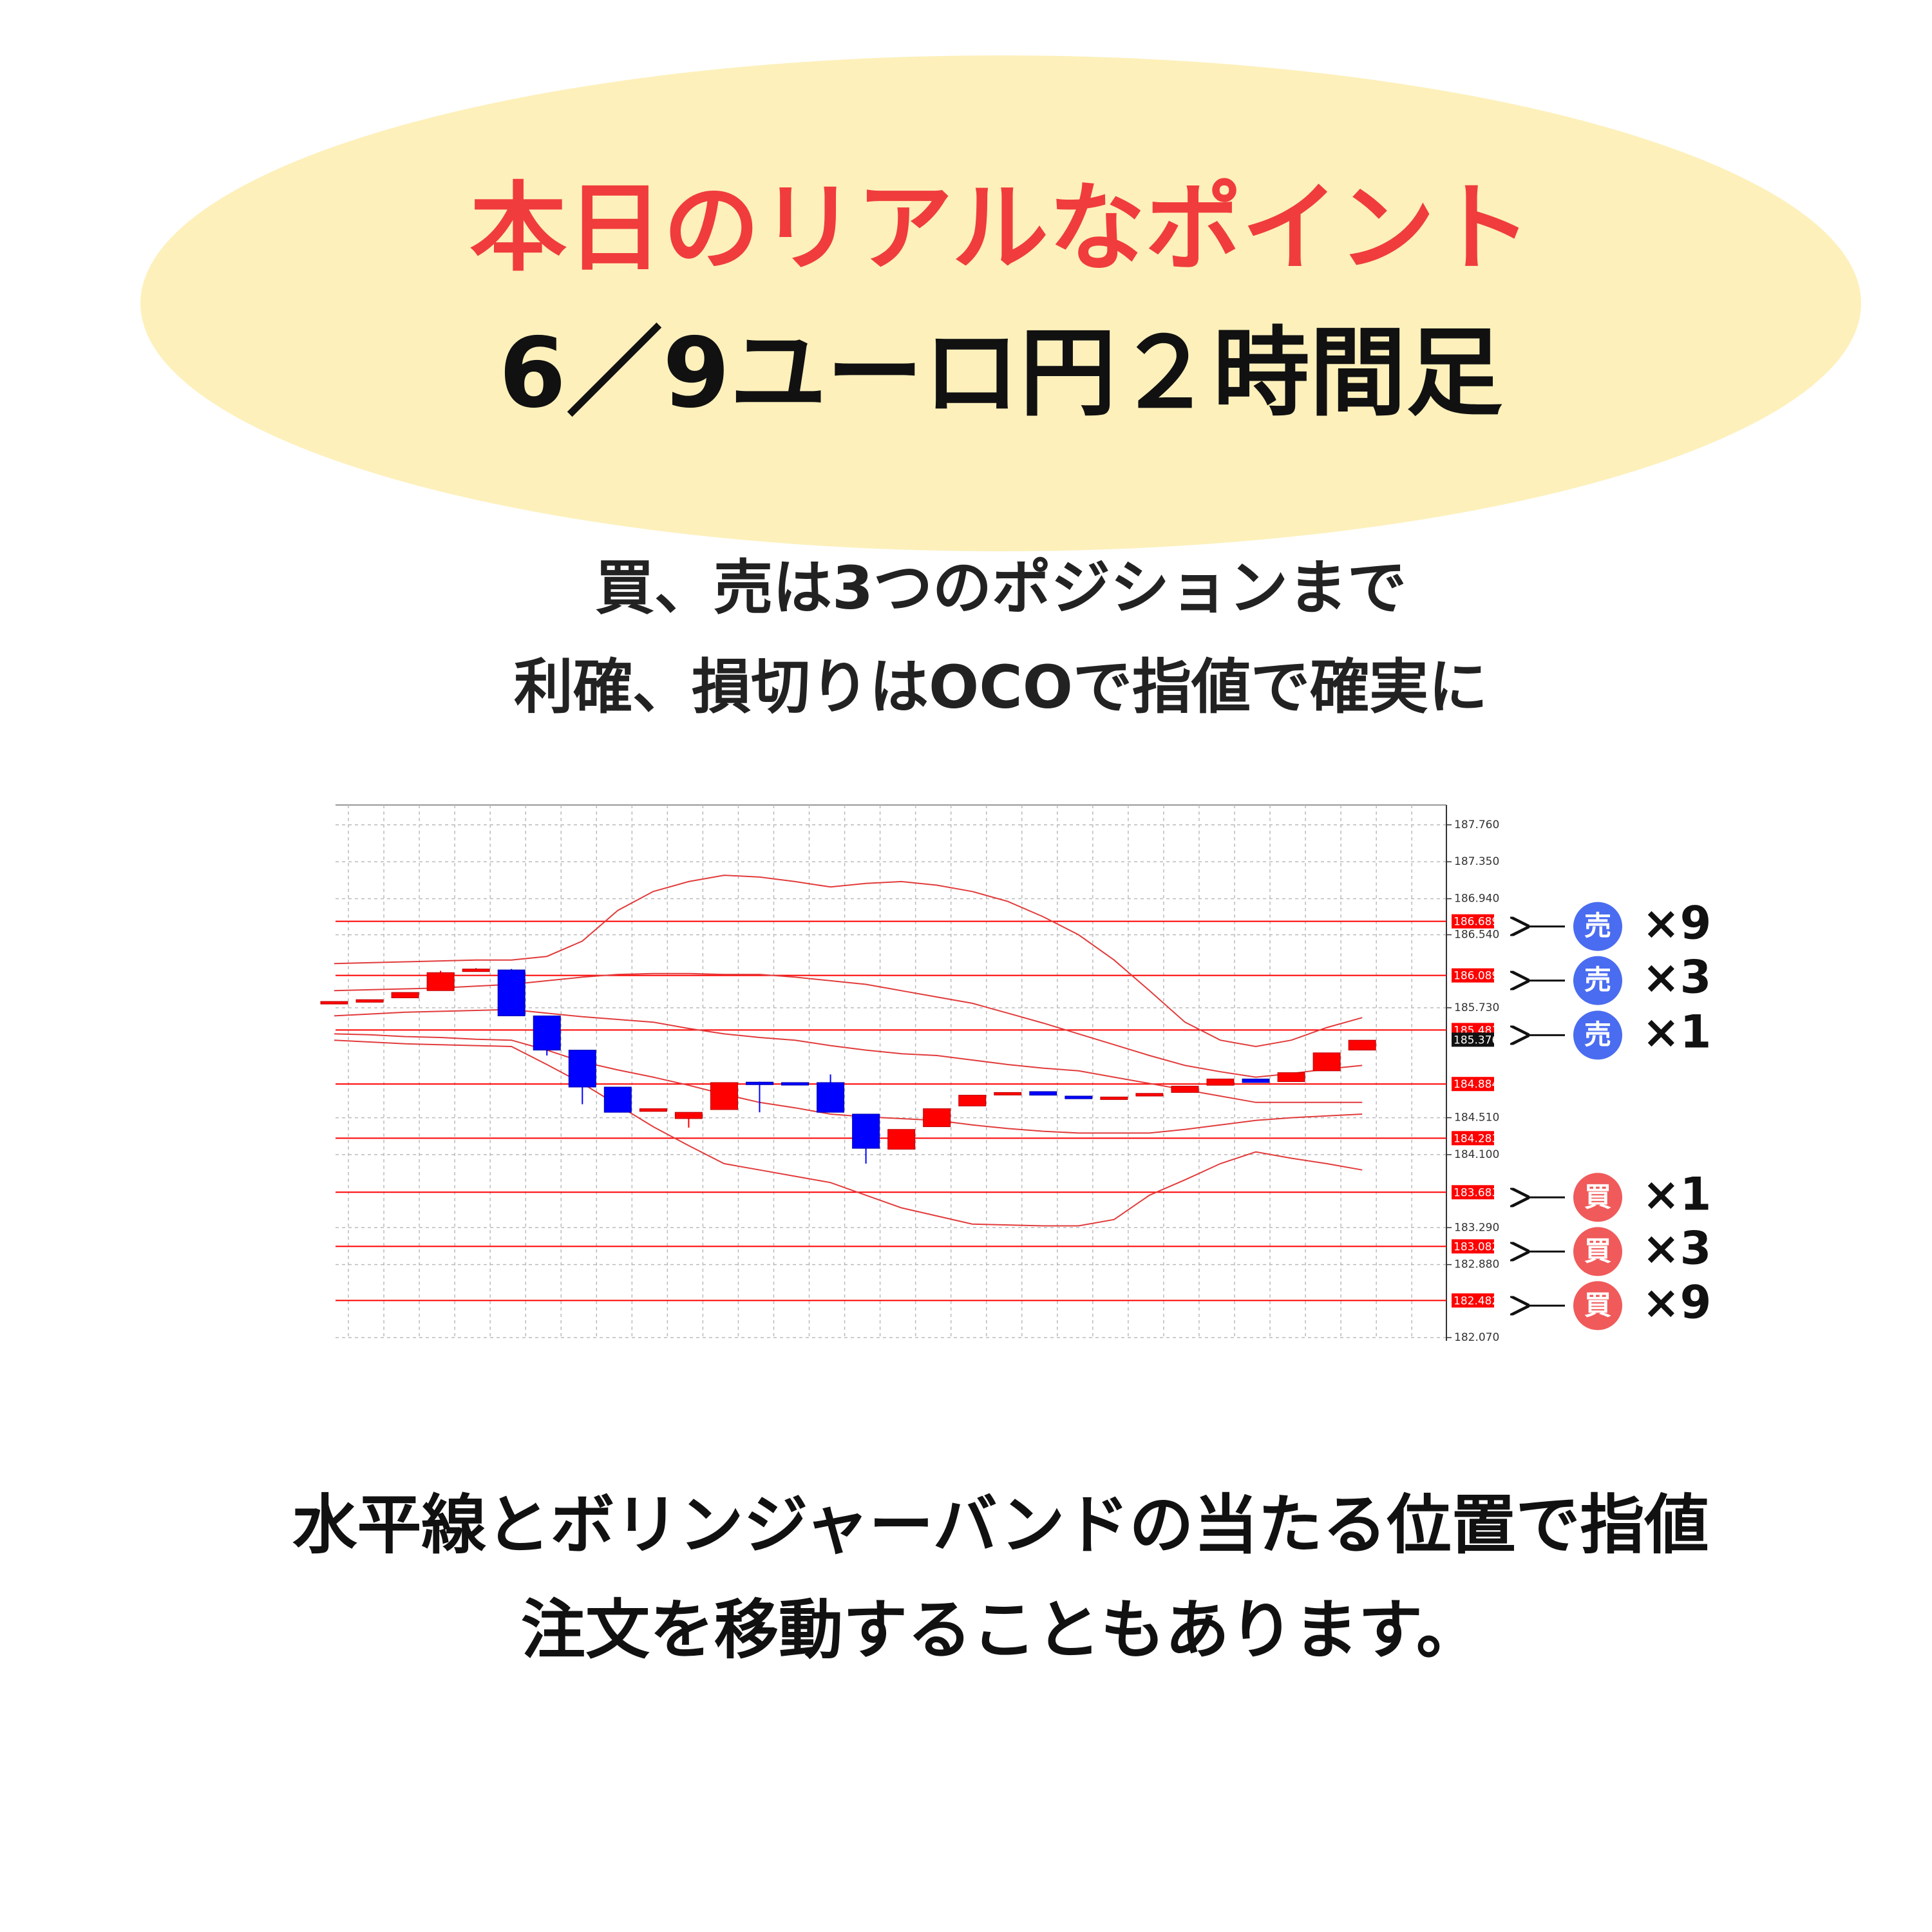 The width and height of the screenshot is (1932, 1932). Describe the element at coordinates (1477, 1118) in the screenshot. I see `y-tick-label: 184.510` at that location.